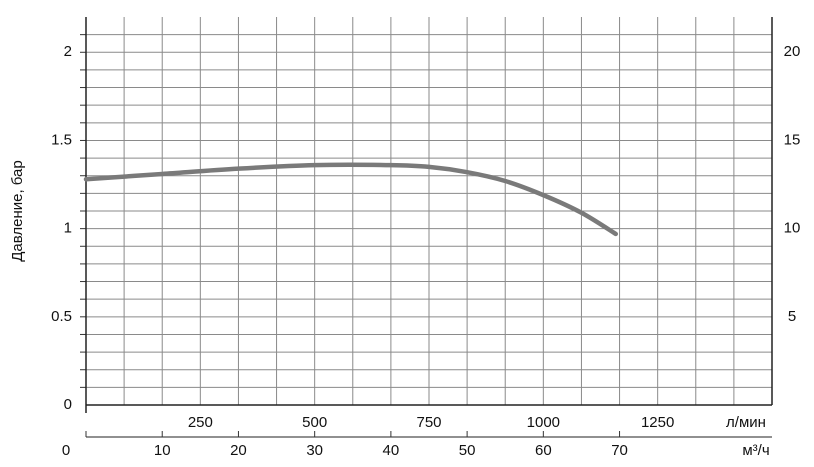  Describe the element at coordinates (792, 139) in the screenshot. I see `y2-tick-label: 15` at that location.